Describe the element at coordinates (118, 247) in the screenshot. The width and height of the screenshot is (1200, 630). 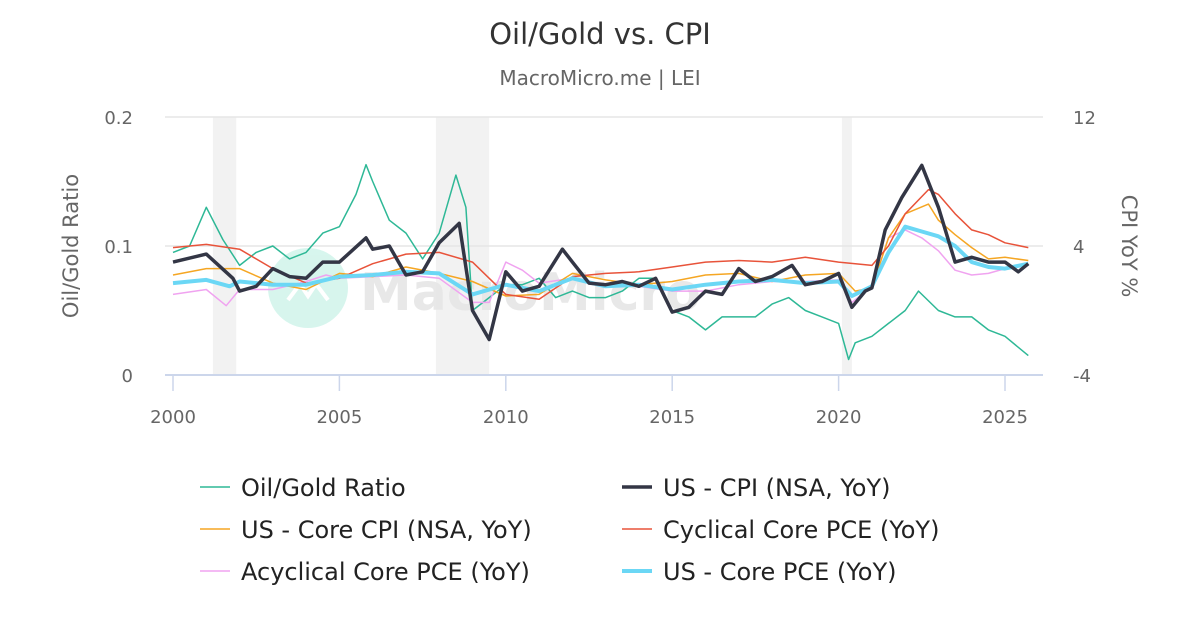
I see `y-left-tick-label: 0.1` at that location.